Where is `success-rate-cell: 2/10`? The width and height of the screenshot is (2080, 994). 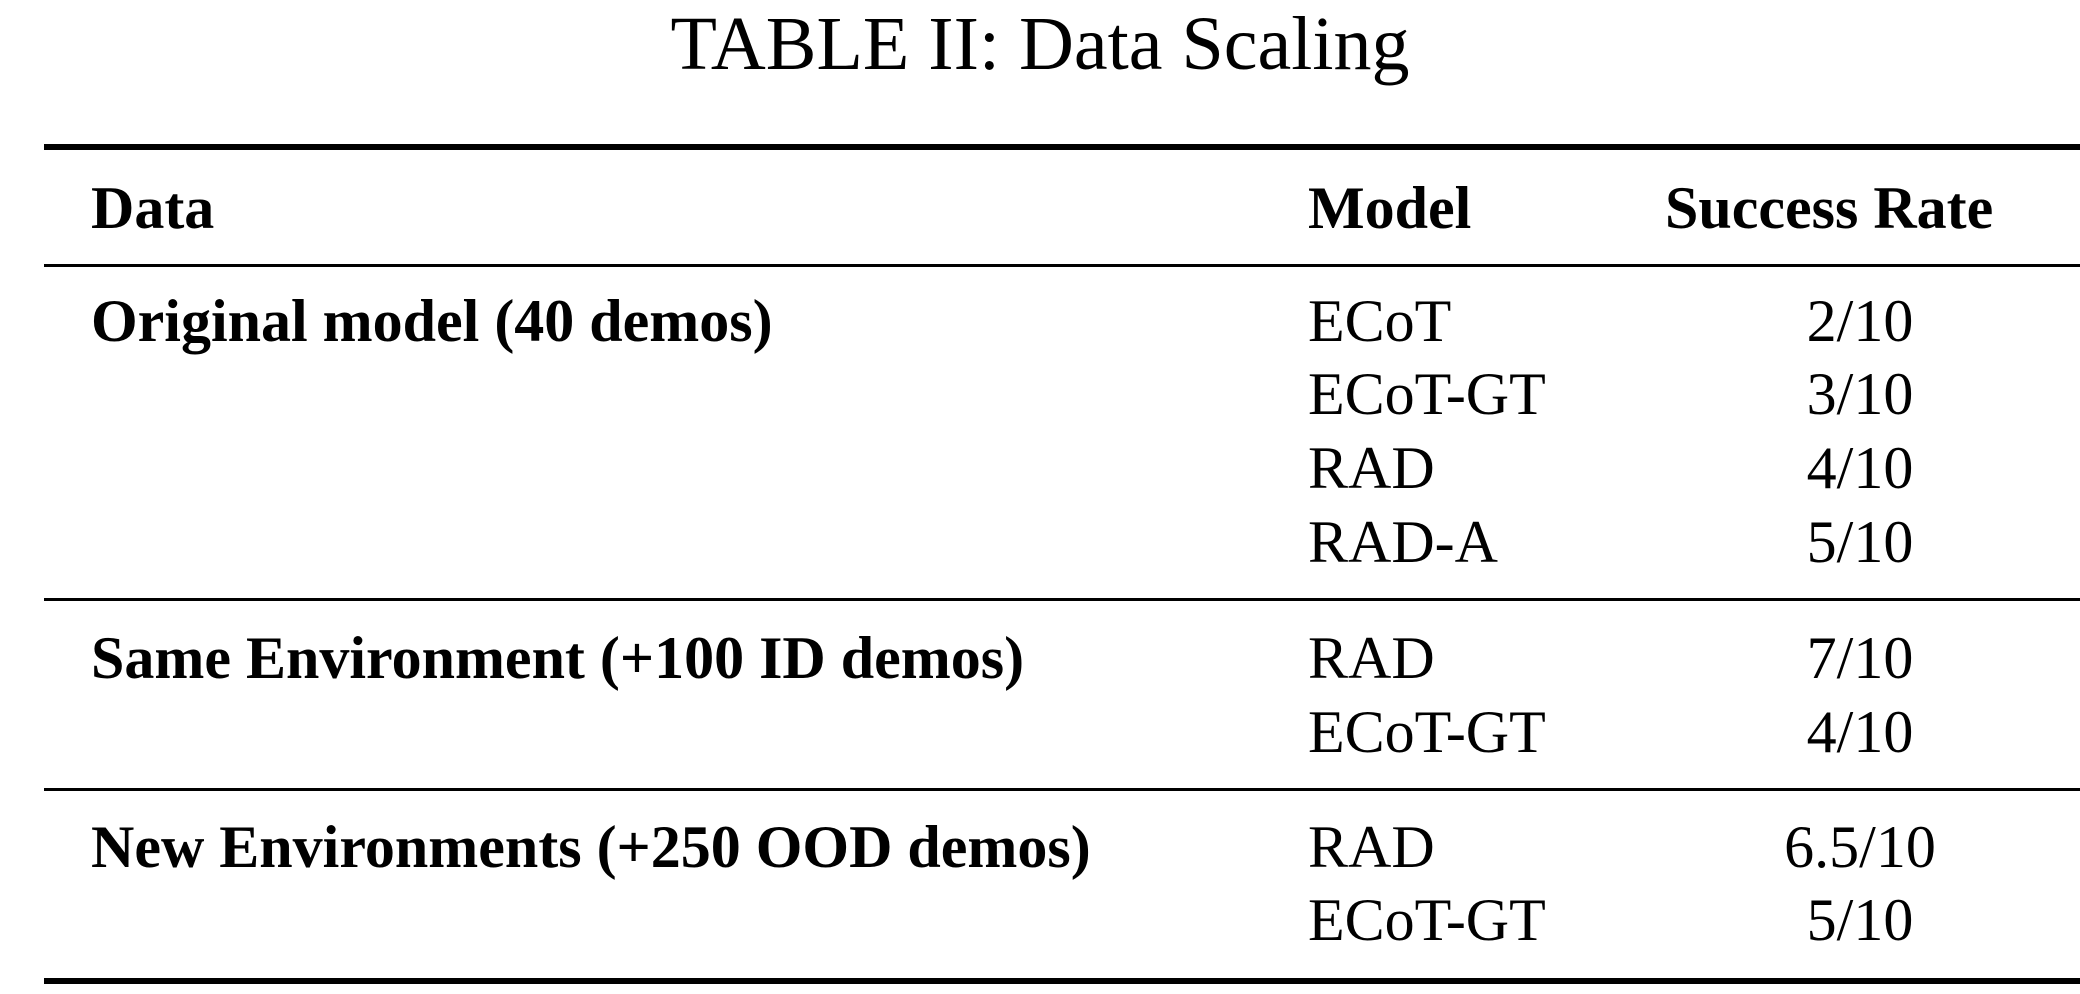 success-rate-cell: 2/10 is located at coordinates (1860, 321).